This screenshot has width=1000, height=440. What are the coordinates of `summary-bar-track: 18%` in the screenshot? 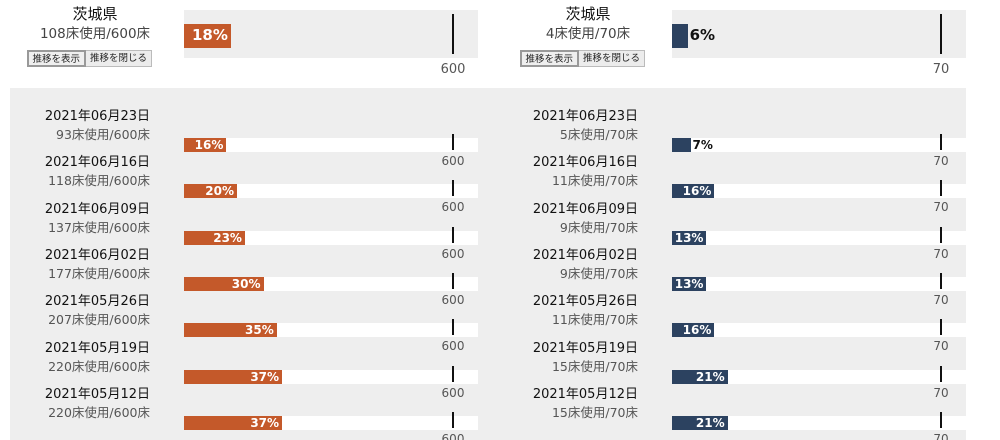 It's located at (331, 34).